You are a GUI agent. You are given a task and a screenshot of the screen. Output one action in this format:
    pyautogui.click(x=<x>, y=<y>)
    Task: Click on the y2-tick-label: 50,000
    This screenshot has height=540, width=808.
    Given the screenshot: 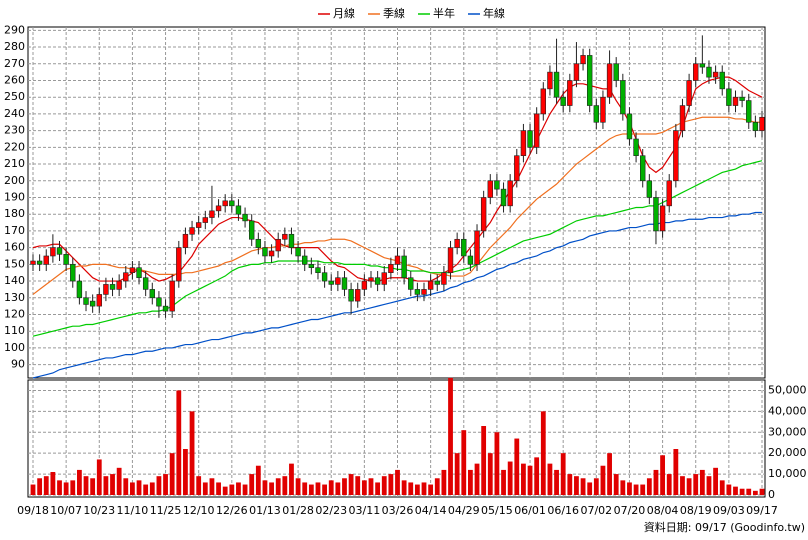 What is the action you would take?
    pyautogui.click(x=787, y=389)
    